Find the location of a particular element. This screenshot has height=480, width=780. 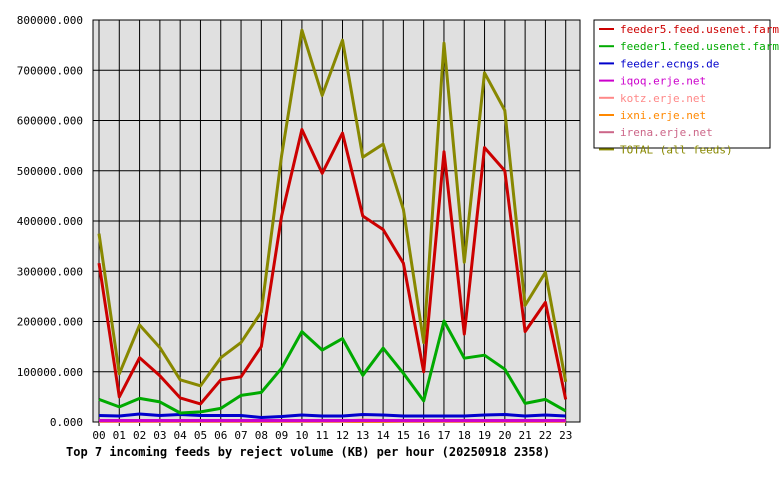

x-tick-label: 08 is located at coordinates (261, 435).